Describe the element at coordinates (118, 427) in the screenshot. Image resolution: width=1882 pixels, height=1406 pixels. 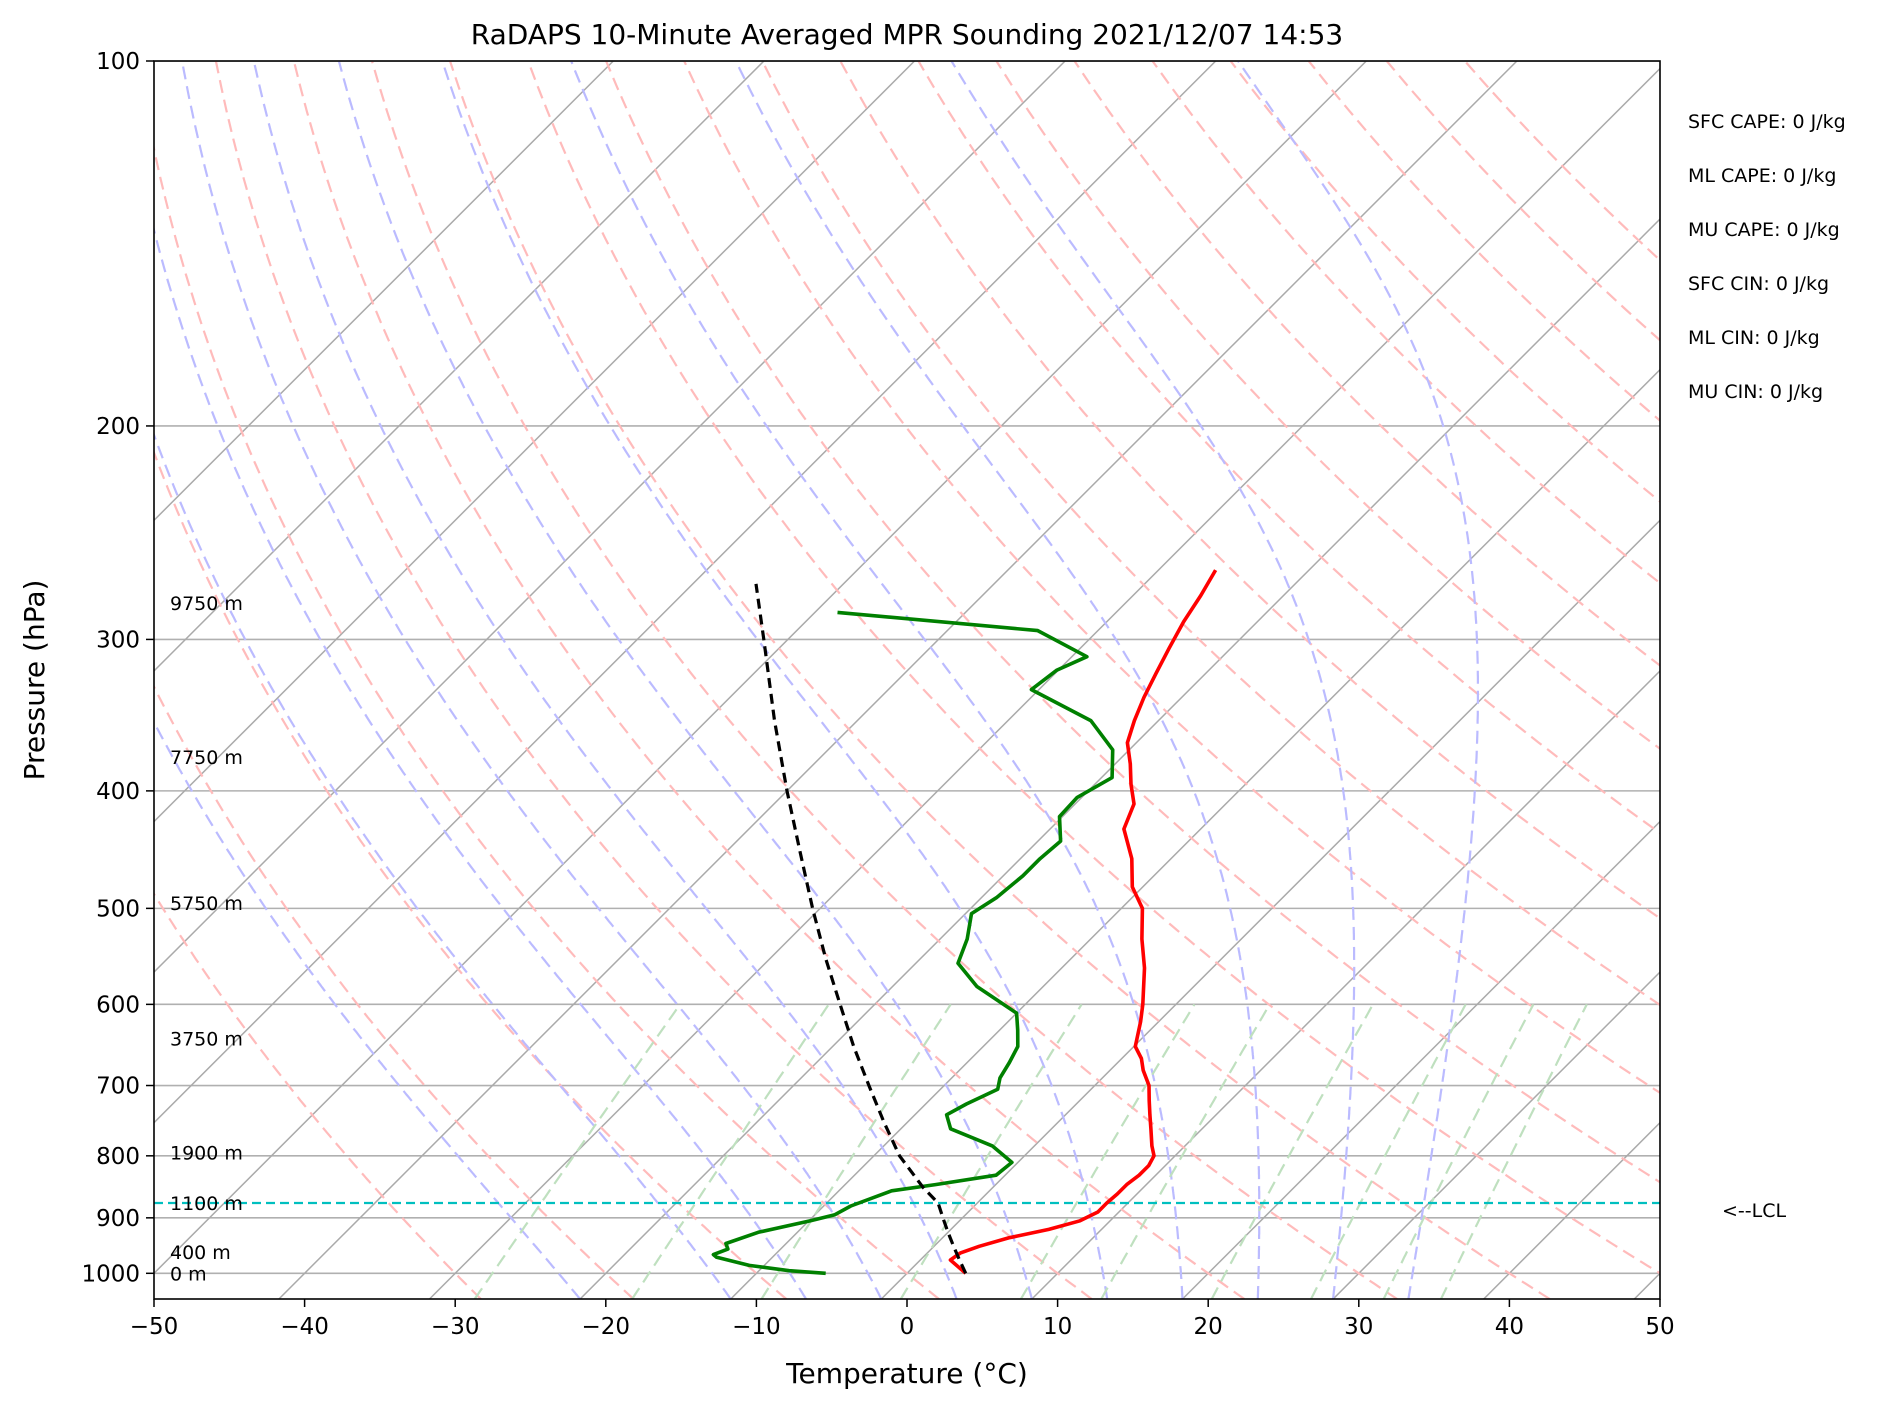
I see `y-tick-label: 200` at that location.